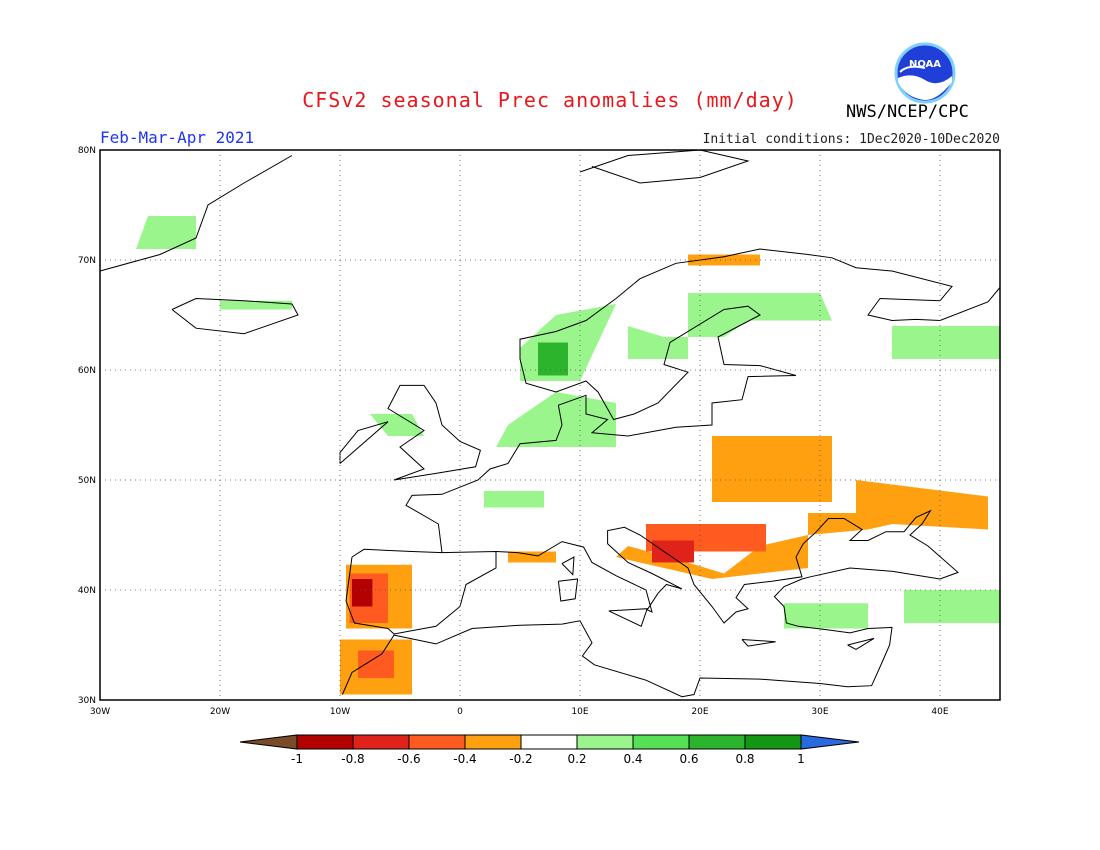 The image size is (1100, 850). What do you see at coordinates (100, 712) in the screenshot?
I see `lon-tick-label: 30W` at bounding box center [100, 712].